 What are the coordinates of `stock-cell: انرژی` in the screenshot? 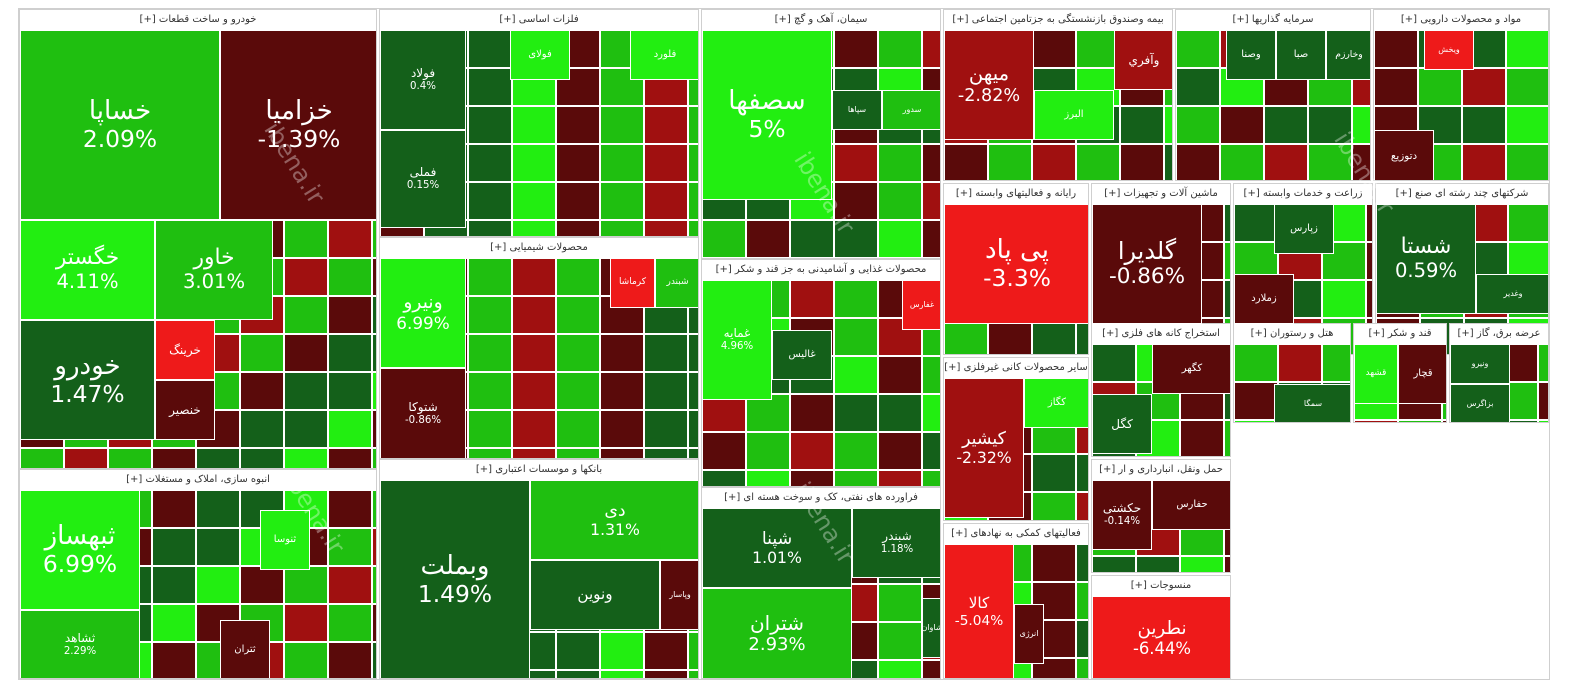 It's located at (1029, 634).